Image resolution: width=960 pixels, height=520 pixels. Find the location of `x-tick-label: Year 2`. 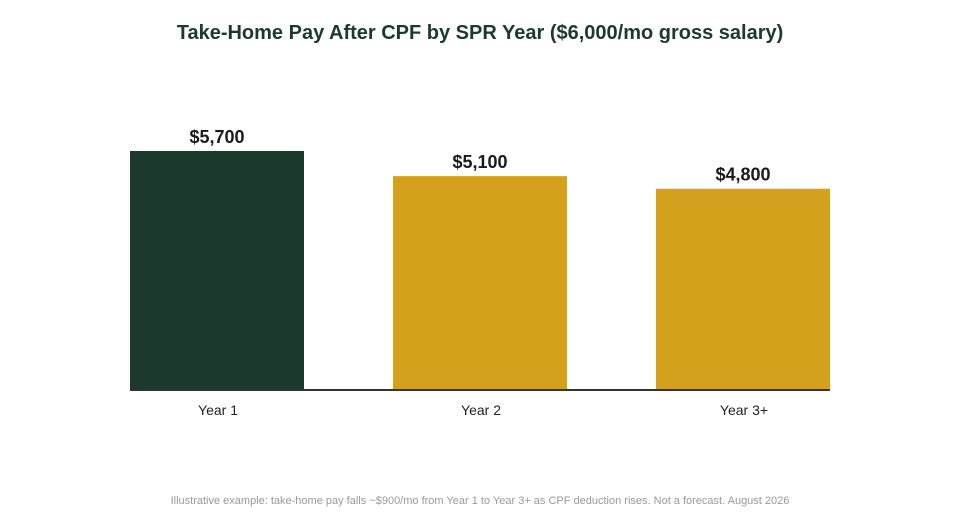

x-tick-label: Year 2 is located at coordinates (481, 410).